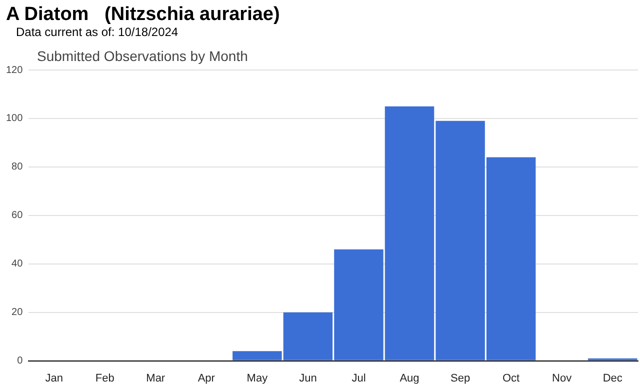  I want to click on x-tick-label: Sep, so click(460, 378).